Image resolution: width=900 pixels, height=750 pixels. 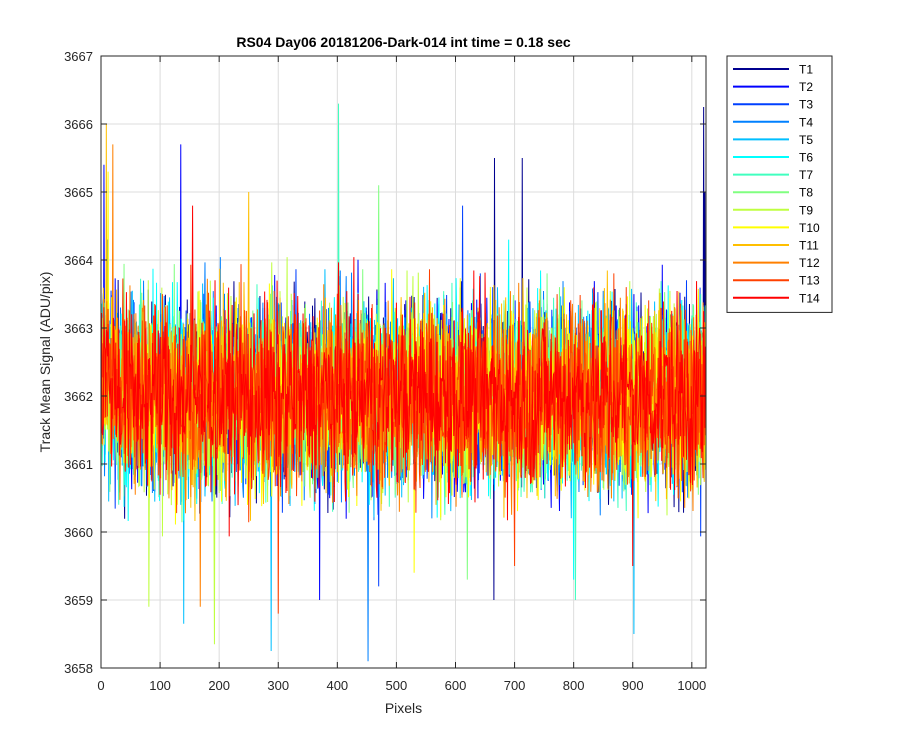 What do you see at coordinates (773, 193) in the screenshot?
I see `legend-item-t8: T8` at bounding box center [773, 193].